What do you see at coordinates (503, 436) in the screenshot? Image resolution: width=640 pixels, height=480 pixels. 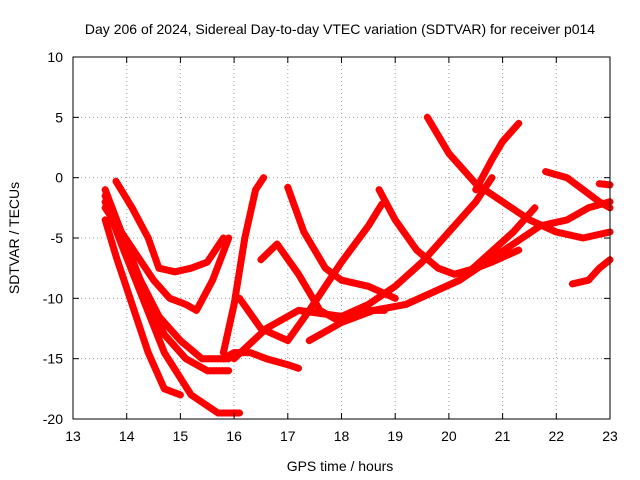 I see `x-tick-label: 21` at bounding box center [503, 436].